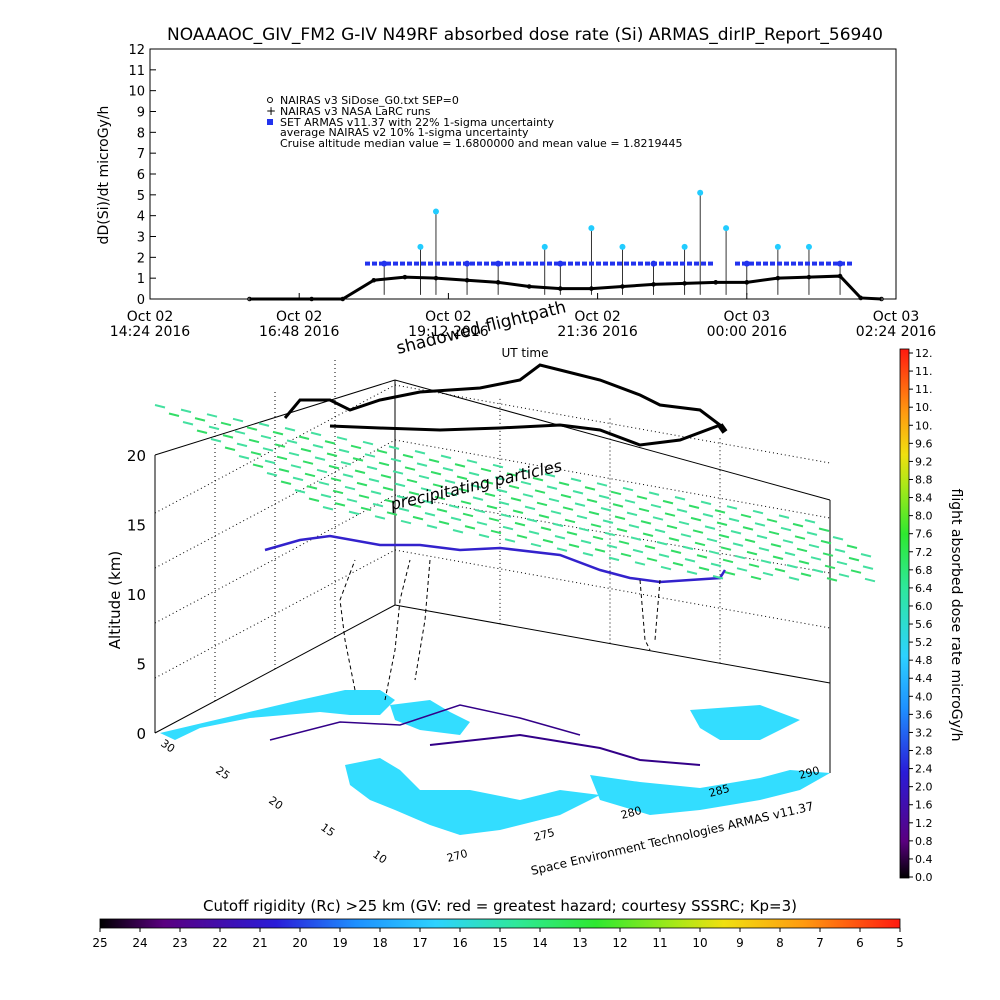  Describe the element at coordinates (710, 792) in the screenshot. I see `land-south-america` at that location.